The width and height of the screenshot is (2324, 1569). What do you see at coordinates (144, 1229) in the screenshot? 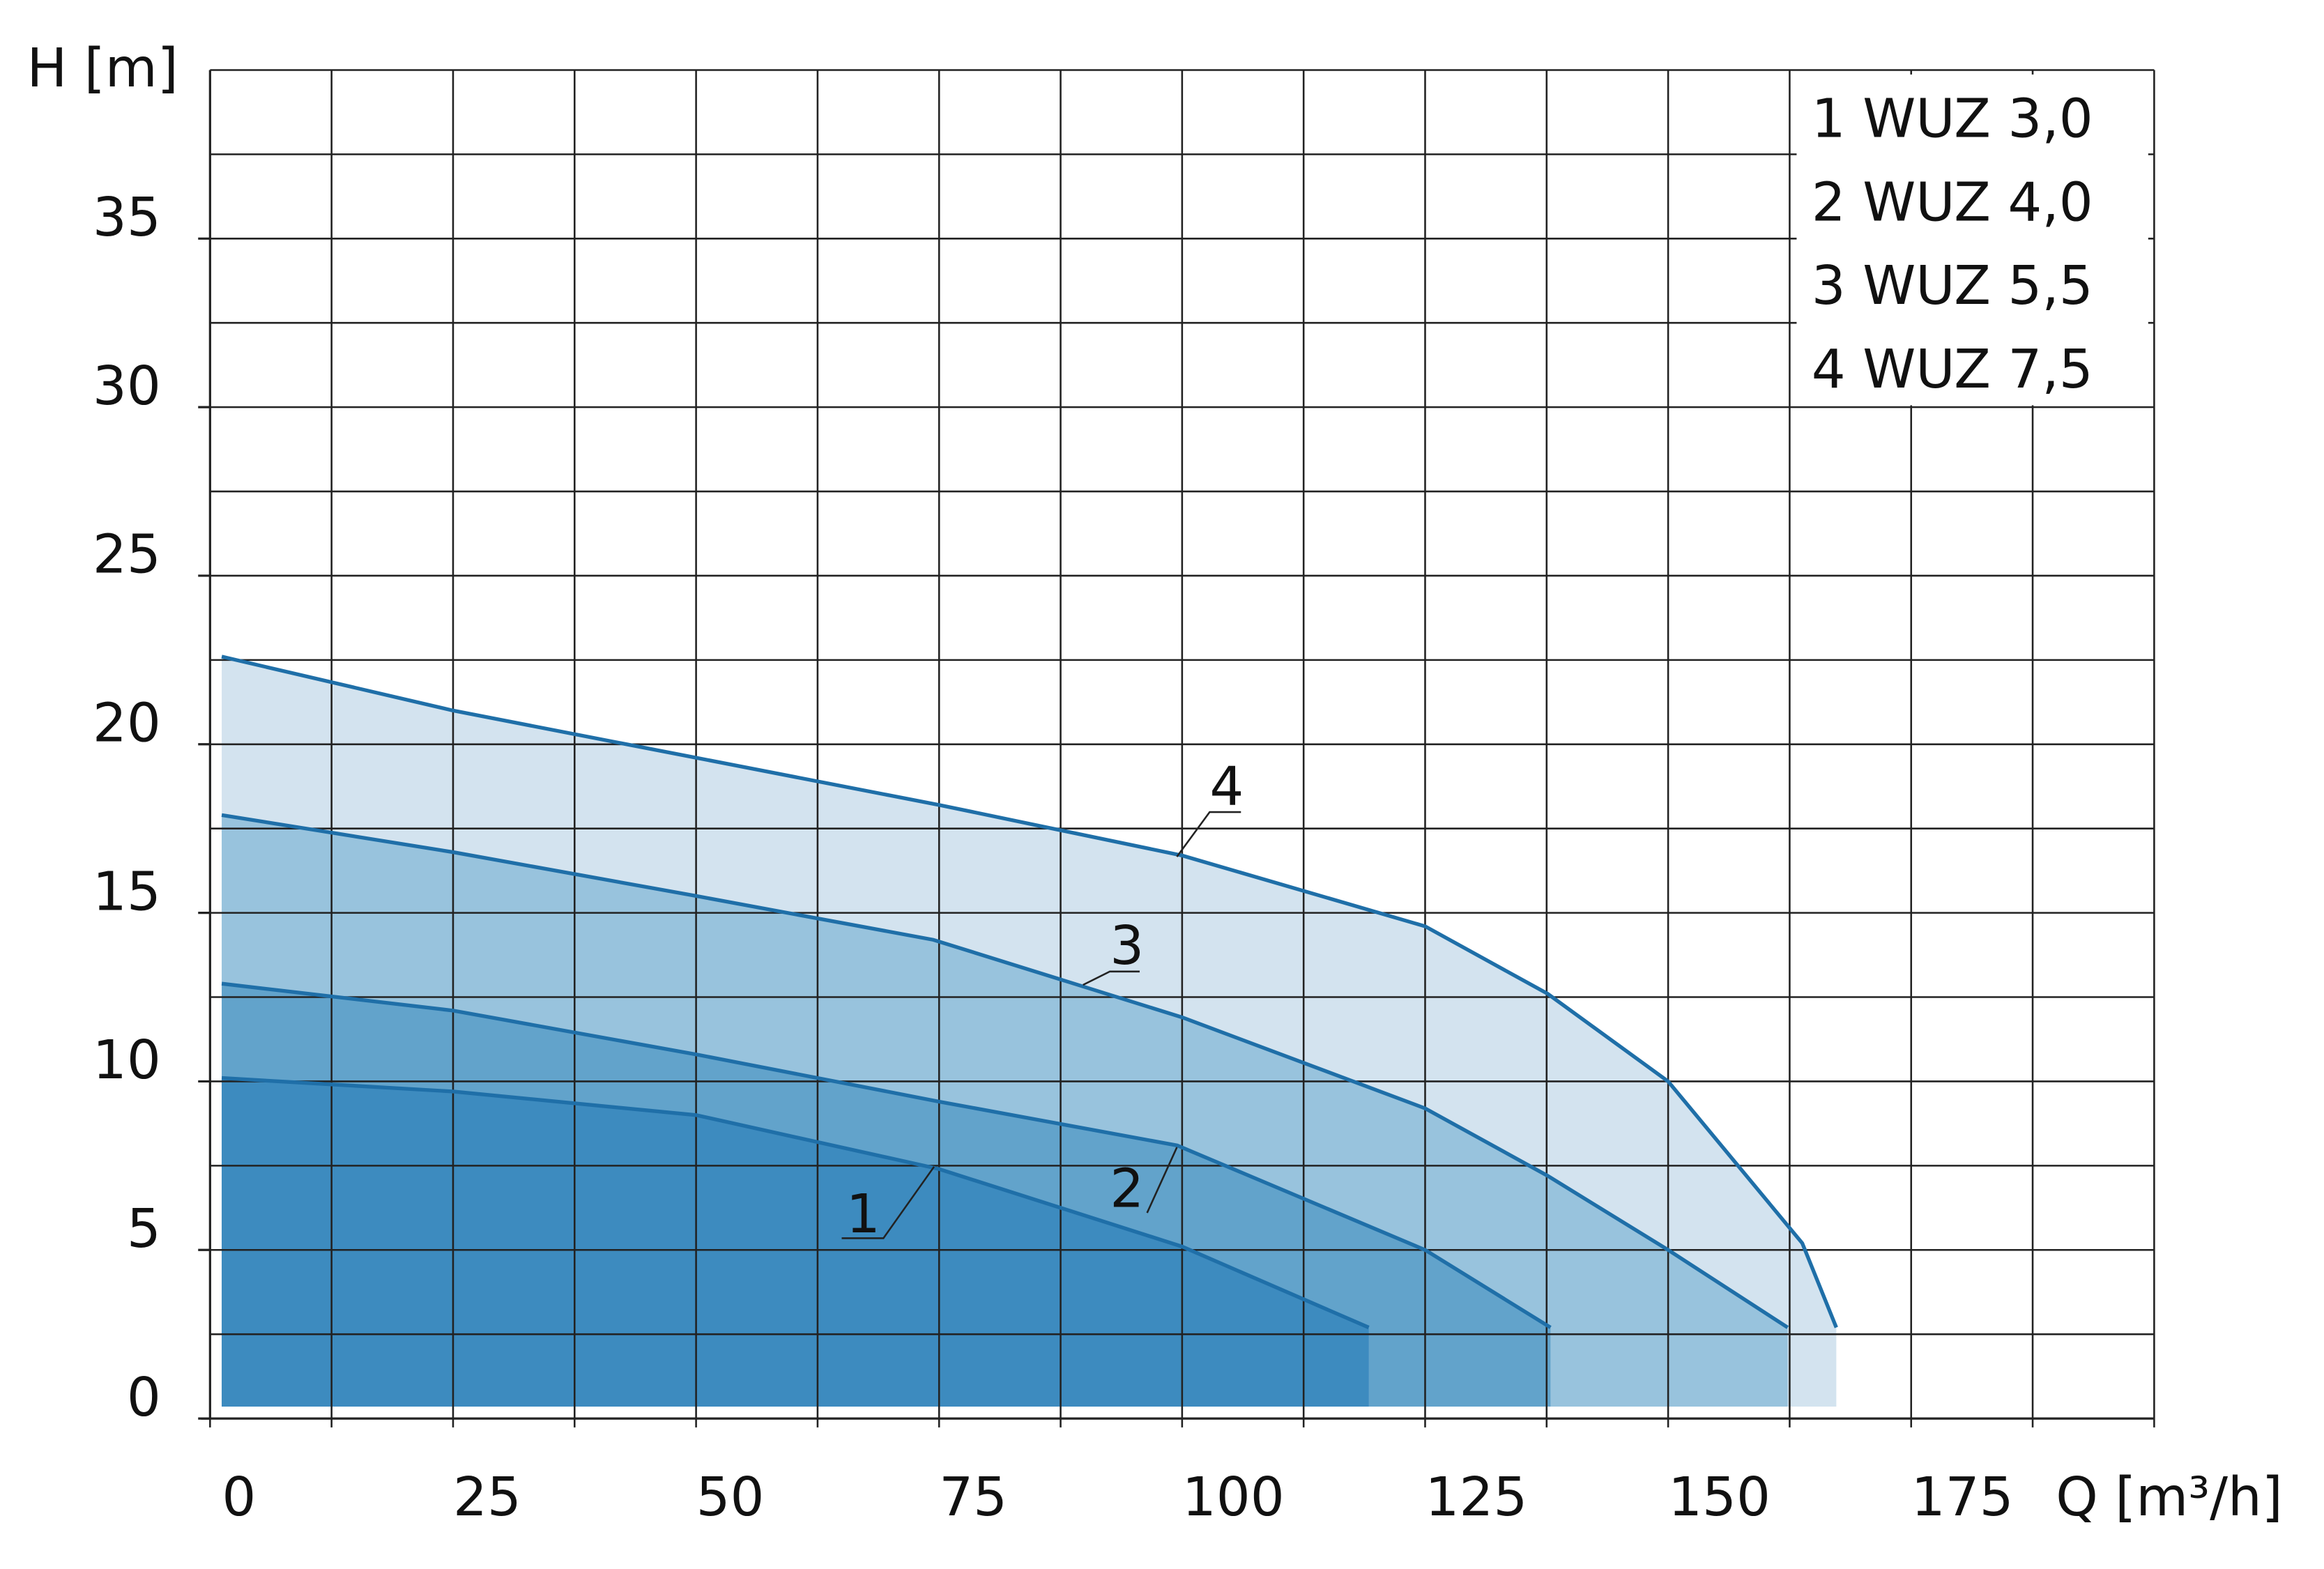
I see `y-tick-label: 5` at bounding box center [144, 1229].